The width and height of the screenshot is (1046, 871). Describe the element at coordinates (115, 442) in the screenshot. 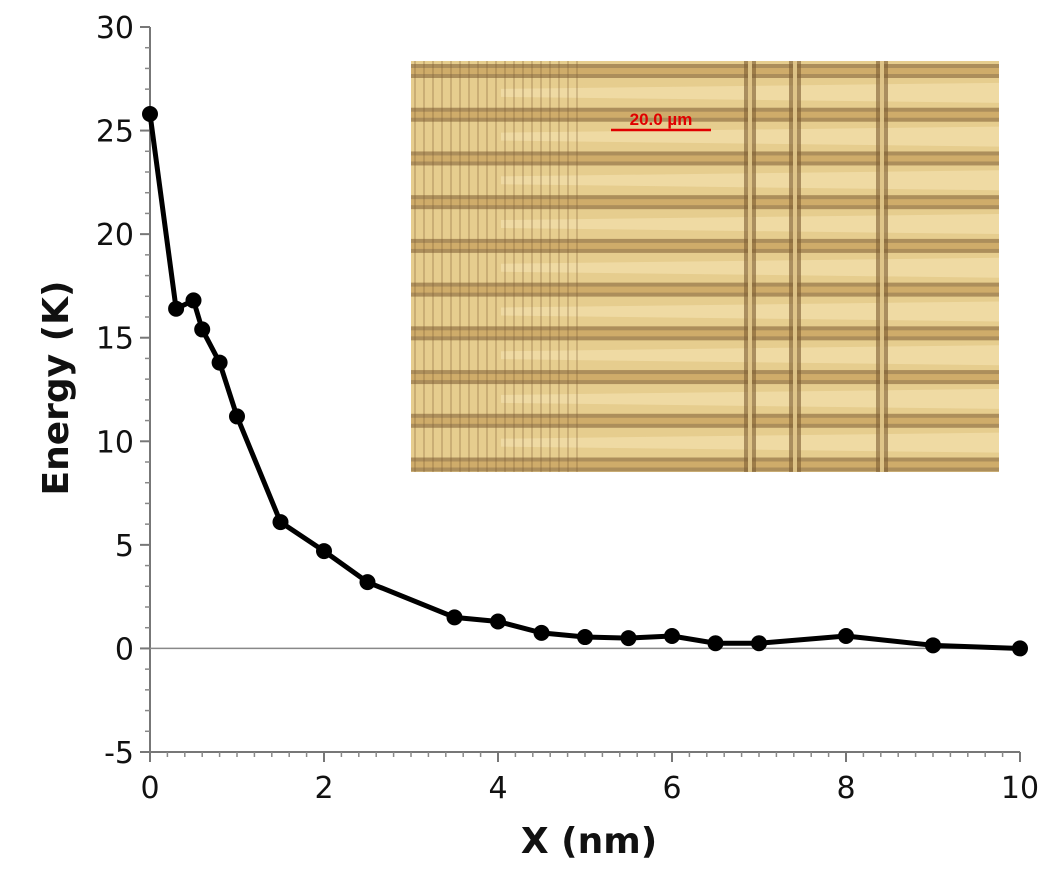

I see `y-tick-label: 10` at that location.